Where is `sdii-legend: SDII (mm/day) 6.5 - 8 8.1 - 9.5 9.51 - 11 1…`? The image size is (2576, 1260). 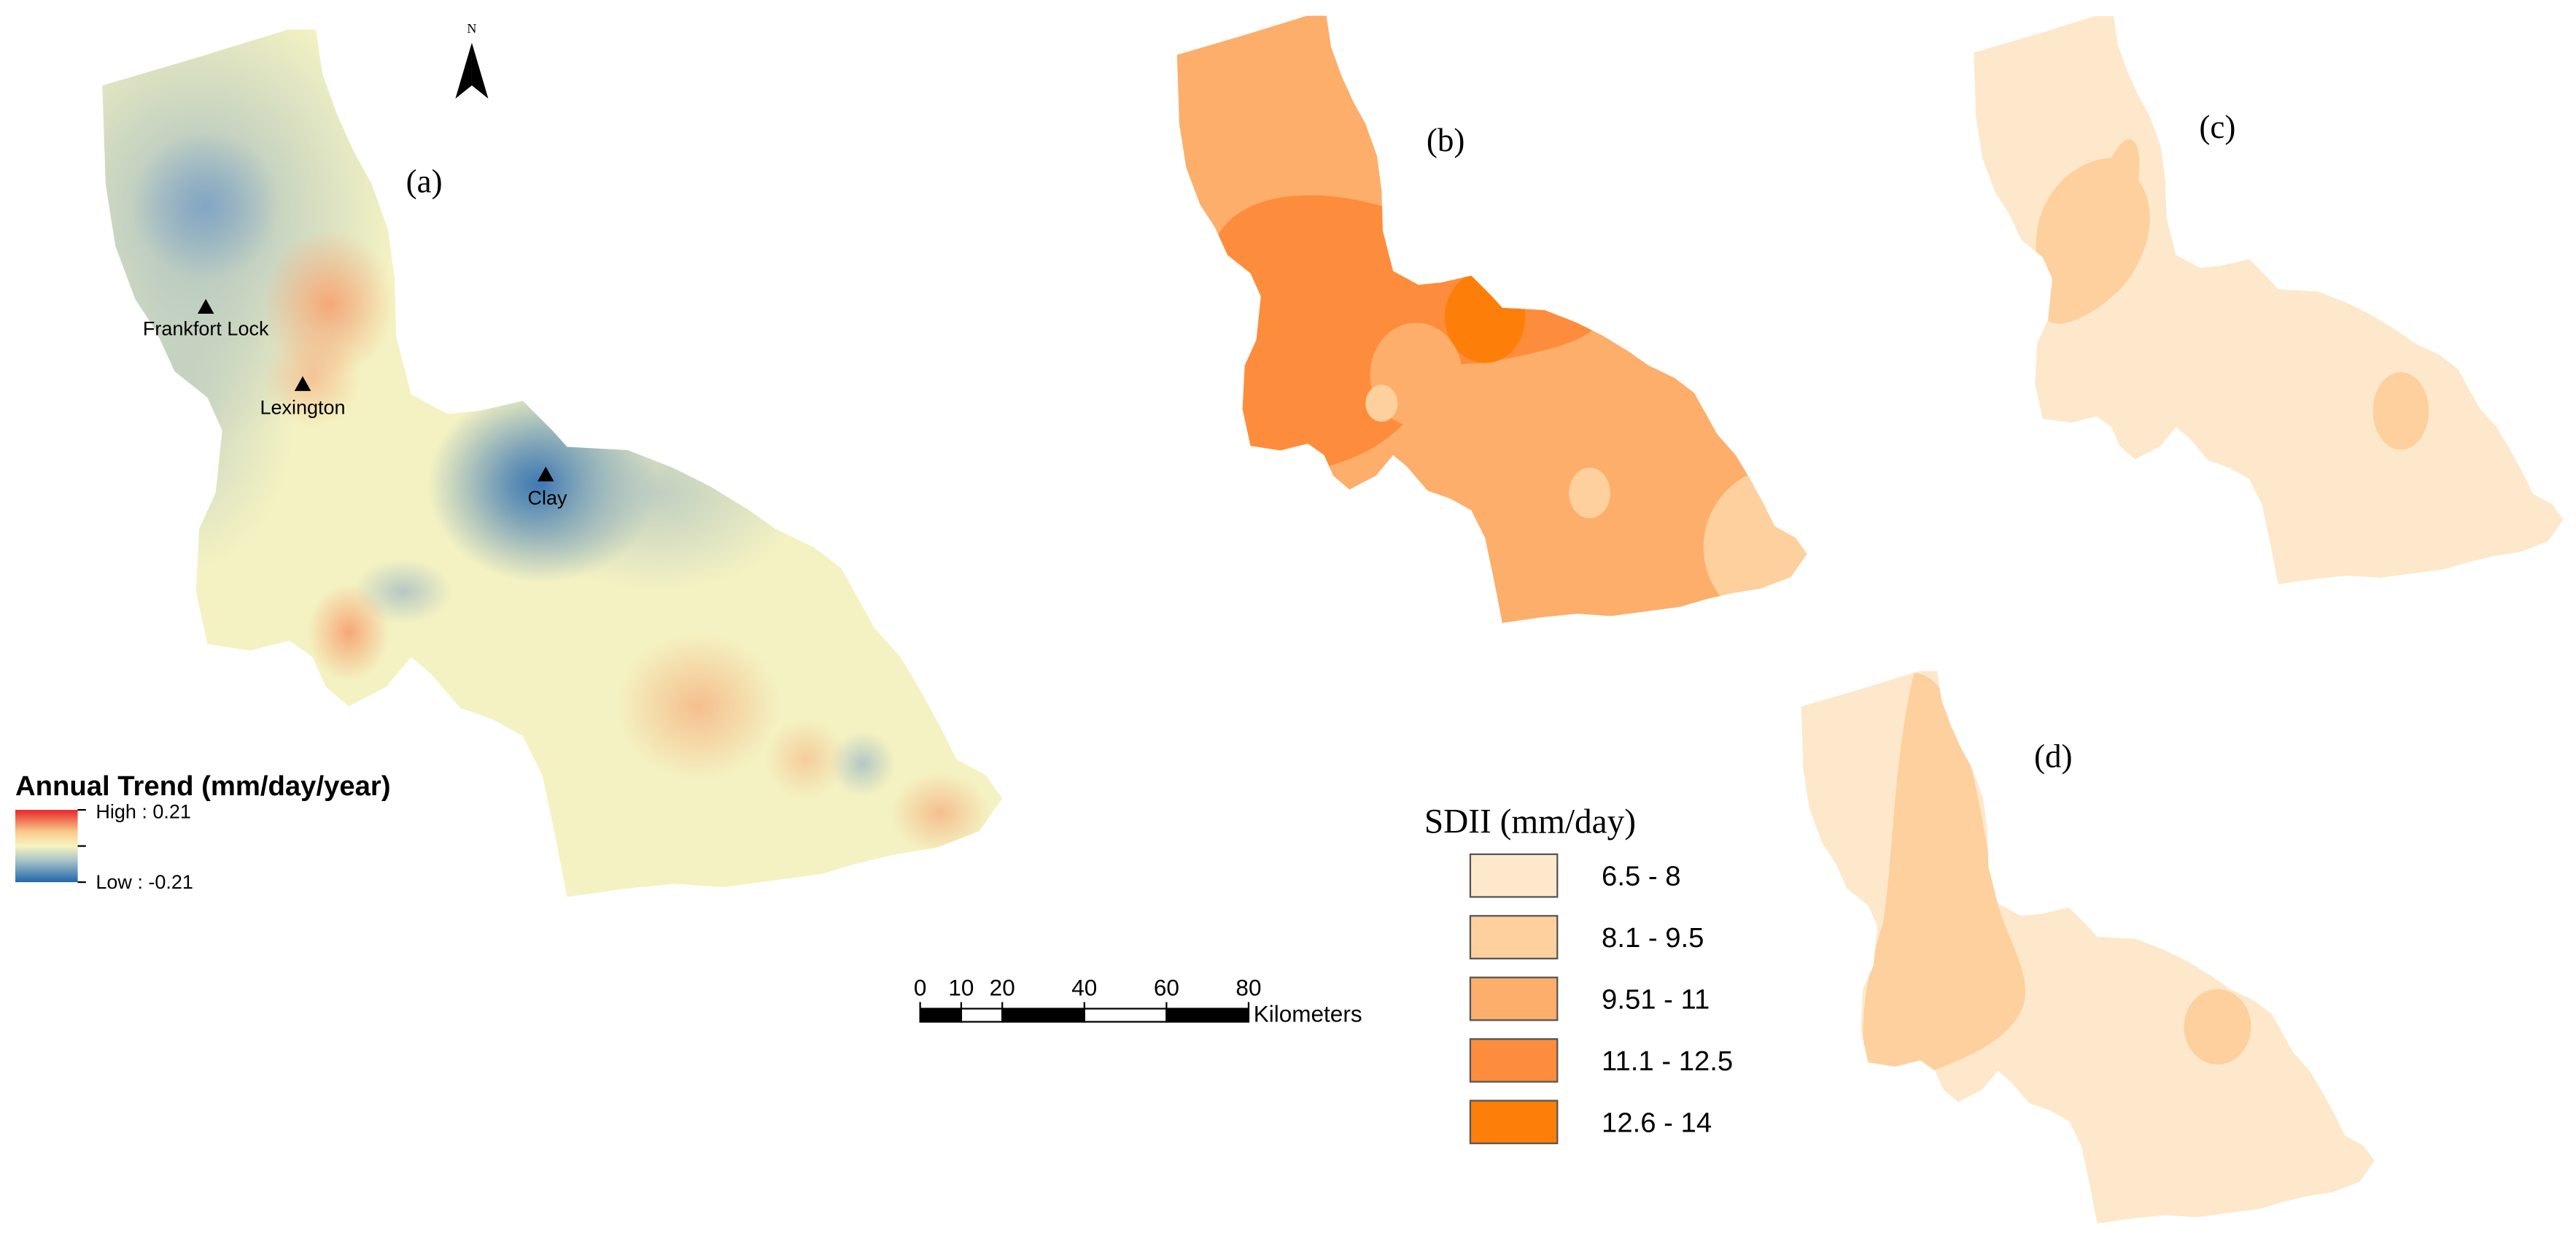 sdii-legend: SDII (mm/day) 6.5 - 8 8.1 - 9.5 9.51 - 11 1… is located at coordinates (1579, 974).